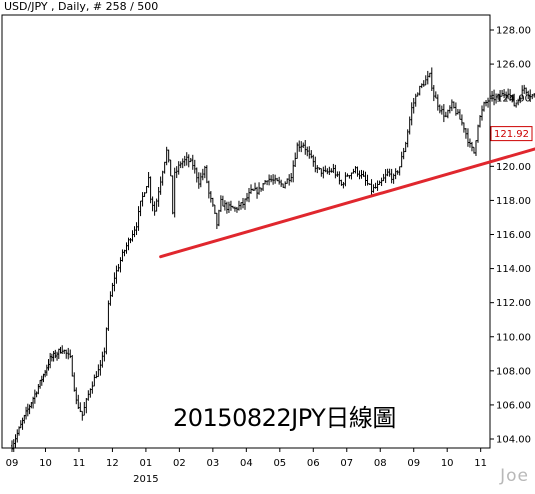  I want to click on y-tick-label: 106.00, so click(513, 405).